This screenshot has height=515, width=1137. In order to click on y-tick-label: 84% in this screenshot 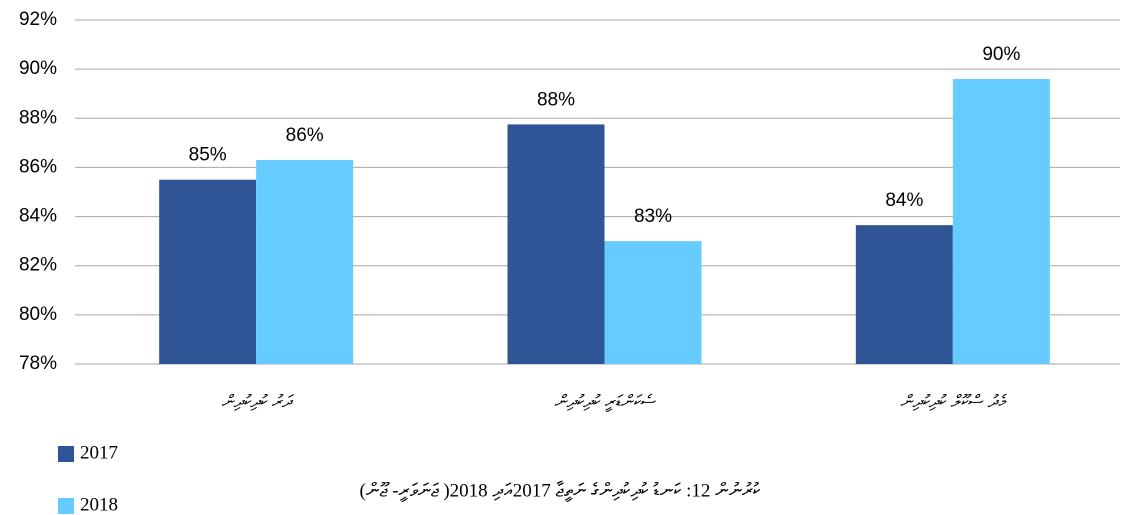, I will do `click(38, 216)`.